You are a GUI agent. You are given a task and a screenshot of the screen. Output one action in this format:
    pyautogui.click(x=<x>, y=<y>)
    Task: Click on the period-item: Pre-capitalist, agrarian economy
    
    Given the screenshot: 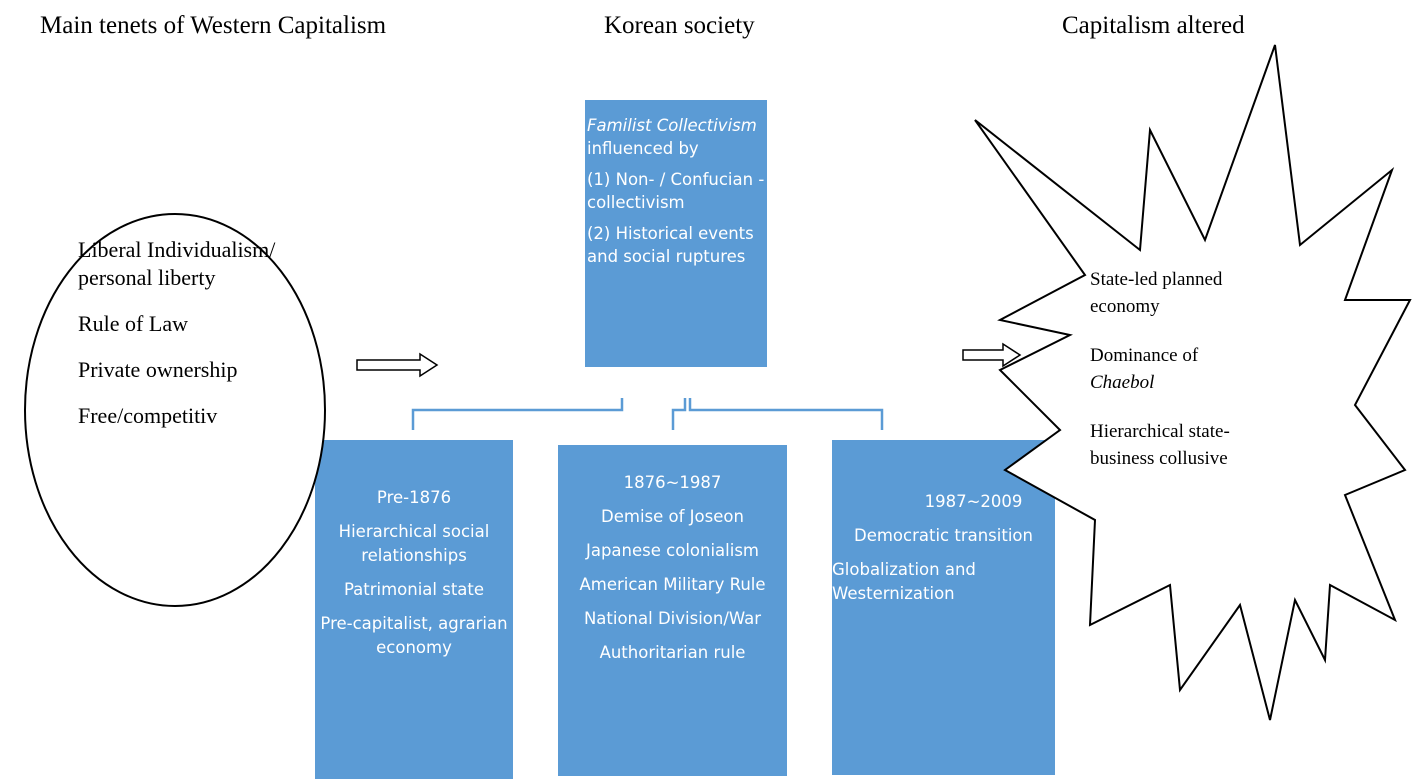 What is the action you would take?
    pyautogui.click(x=414, y=635)
    